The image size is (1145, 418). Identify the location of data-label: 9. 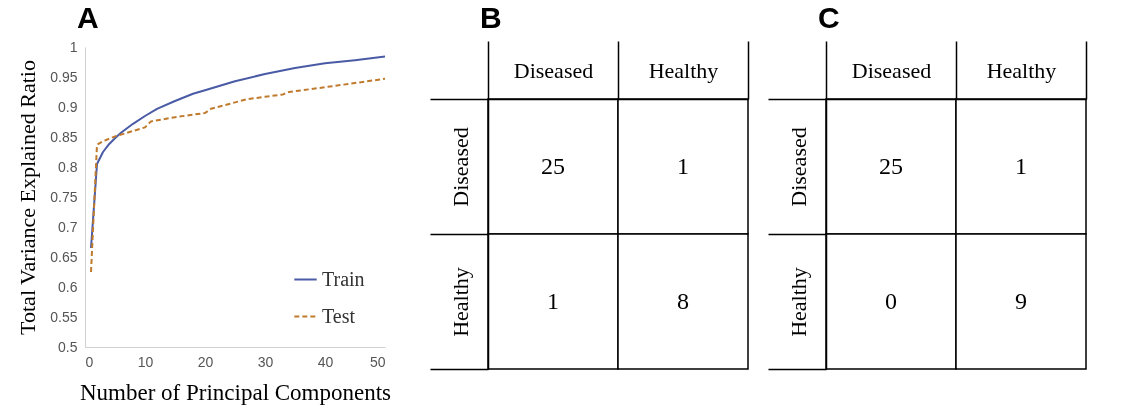
(1021, 300).